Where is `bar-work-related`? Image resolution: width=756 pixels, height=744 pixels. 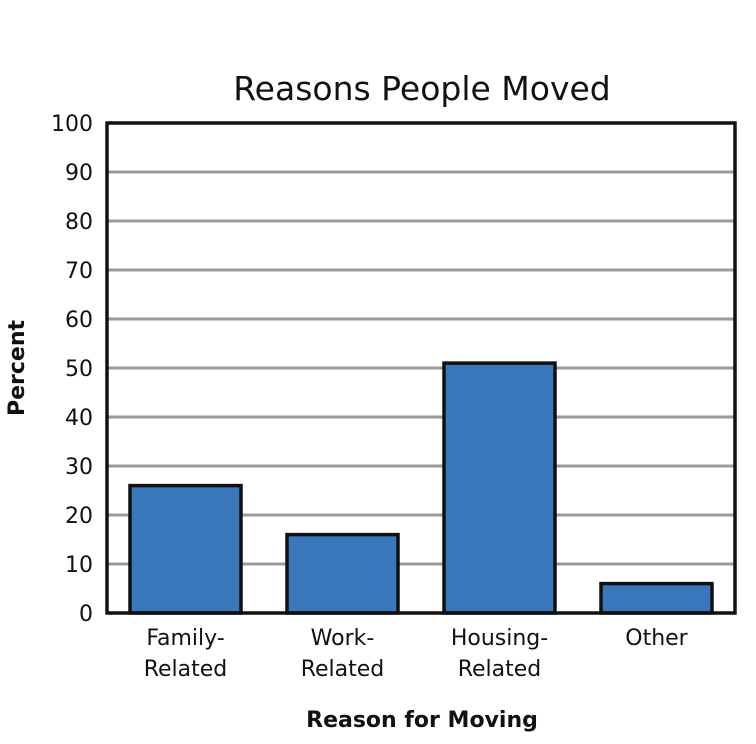
bar-work-related is located at coordinates (342, 573).